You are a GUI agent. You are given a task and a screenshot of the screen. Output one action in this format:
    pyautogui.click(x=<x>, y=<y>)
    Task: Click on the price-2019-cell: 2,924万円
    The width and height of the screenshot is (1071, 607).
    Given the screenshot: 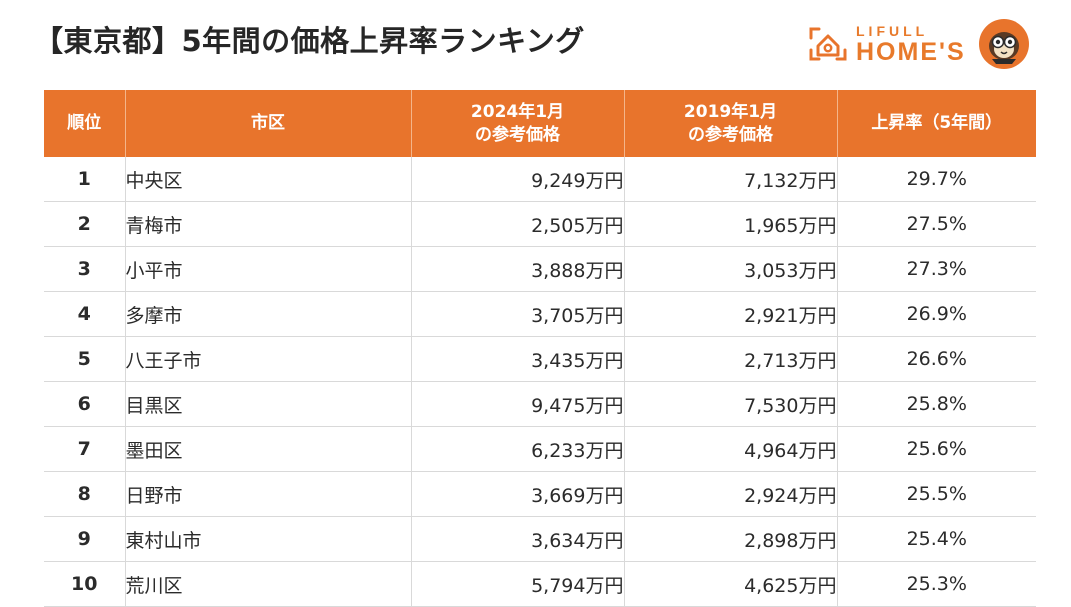 What is the action you would take?
    pyautogui.click(x=730, y=494)
    